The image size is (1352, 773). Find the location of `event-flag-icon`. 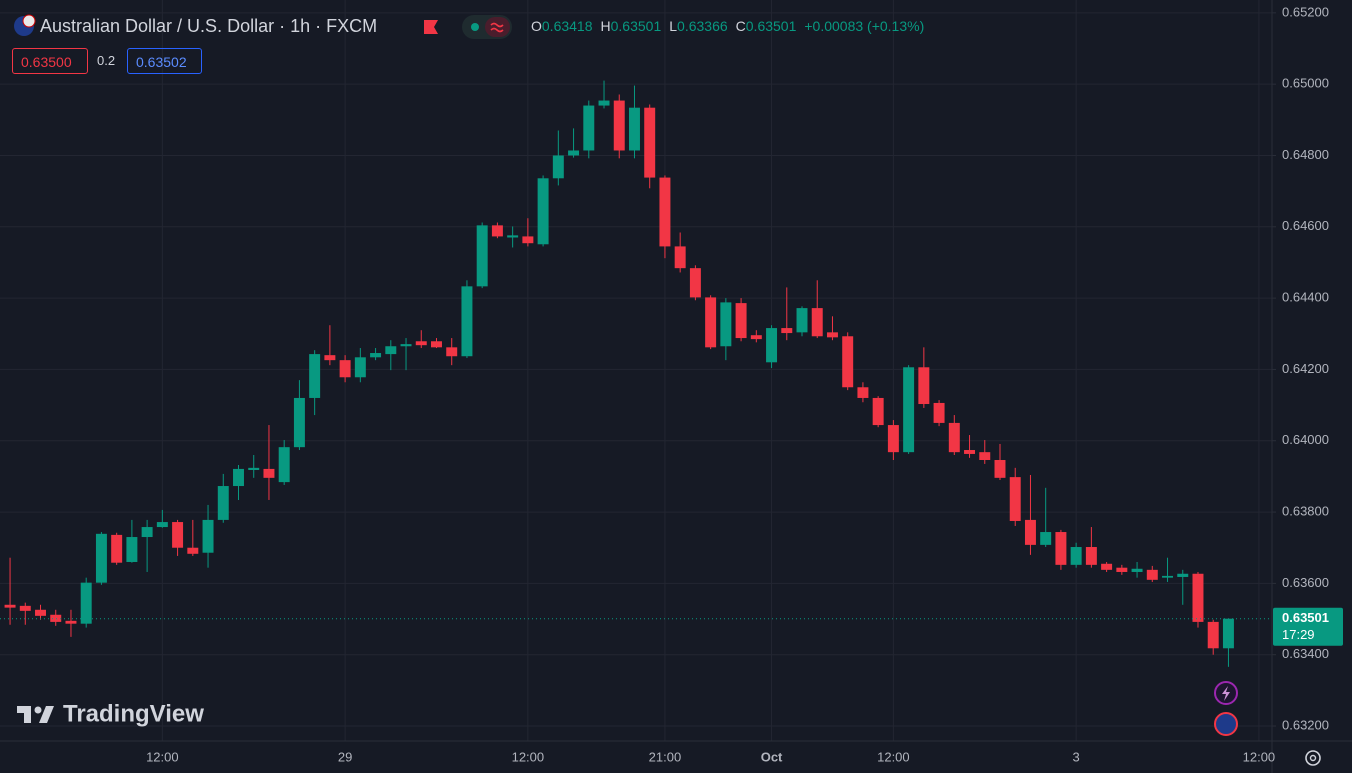

event-flag-icon is located at coordinates (1226, 724).